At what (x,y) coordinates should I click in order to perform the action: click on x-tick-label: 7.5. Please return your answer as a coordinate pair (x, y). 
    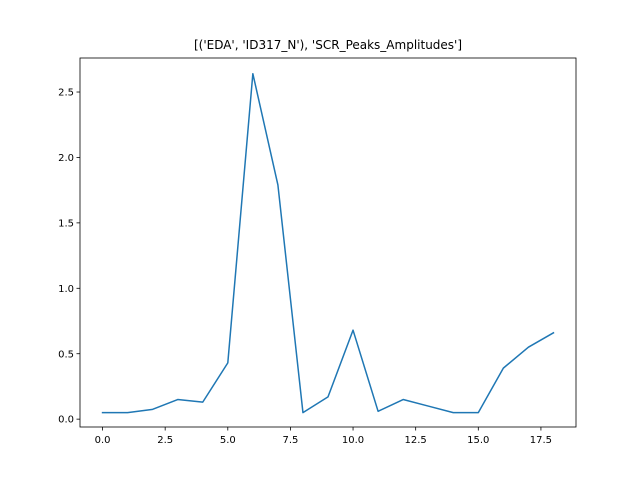
    Looking at the image, I should click on (290, 440).